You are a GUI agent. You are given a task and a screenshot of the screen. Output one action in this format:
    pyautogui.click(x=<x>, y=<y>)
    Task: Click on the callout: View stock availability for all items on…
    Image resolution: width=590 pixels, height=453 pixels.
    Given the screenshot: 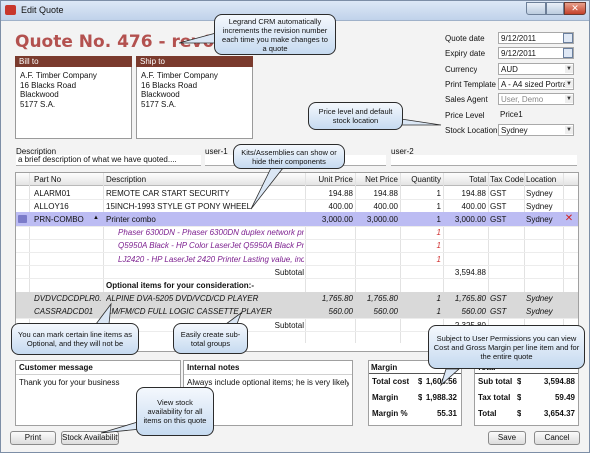 What is the action you would take?
    pyautogui.click(x=175, y=411)
    